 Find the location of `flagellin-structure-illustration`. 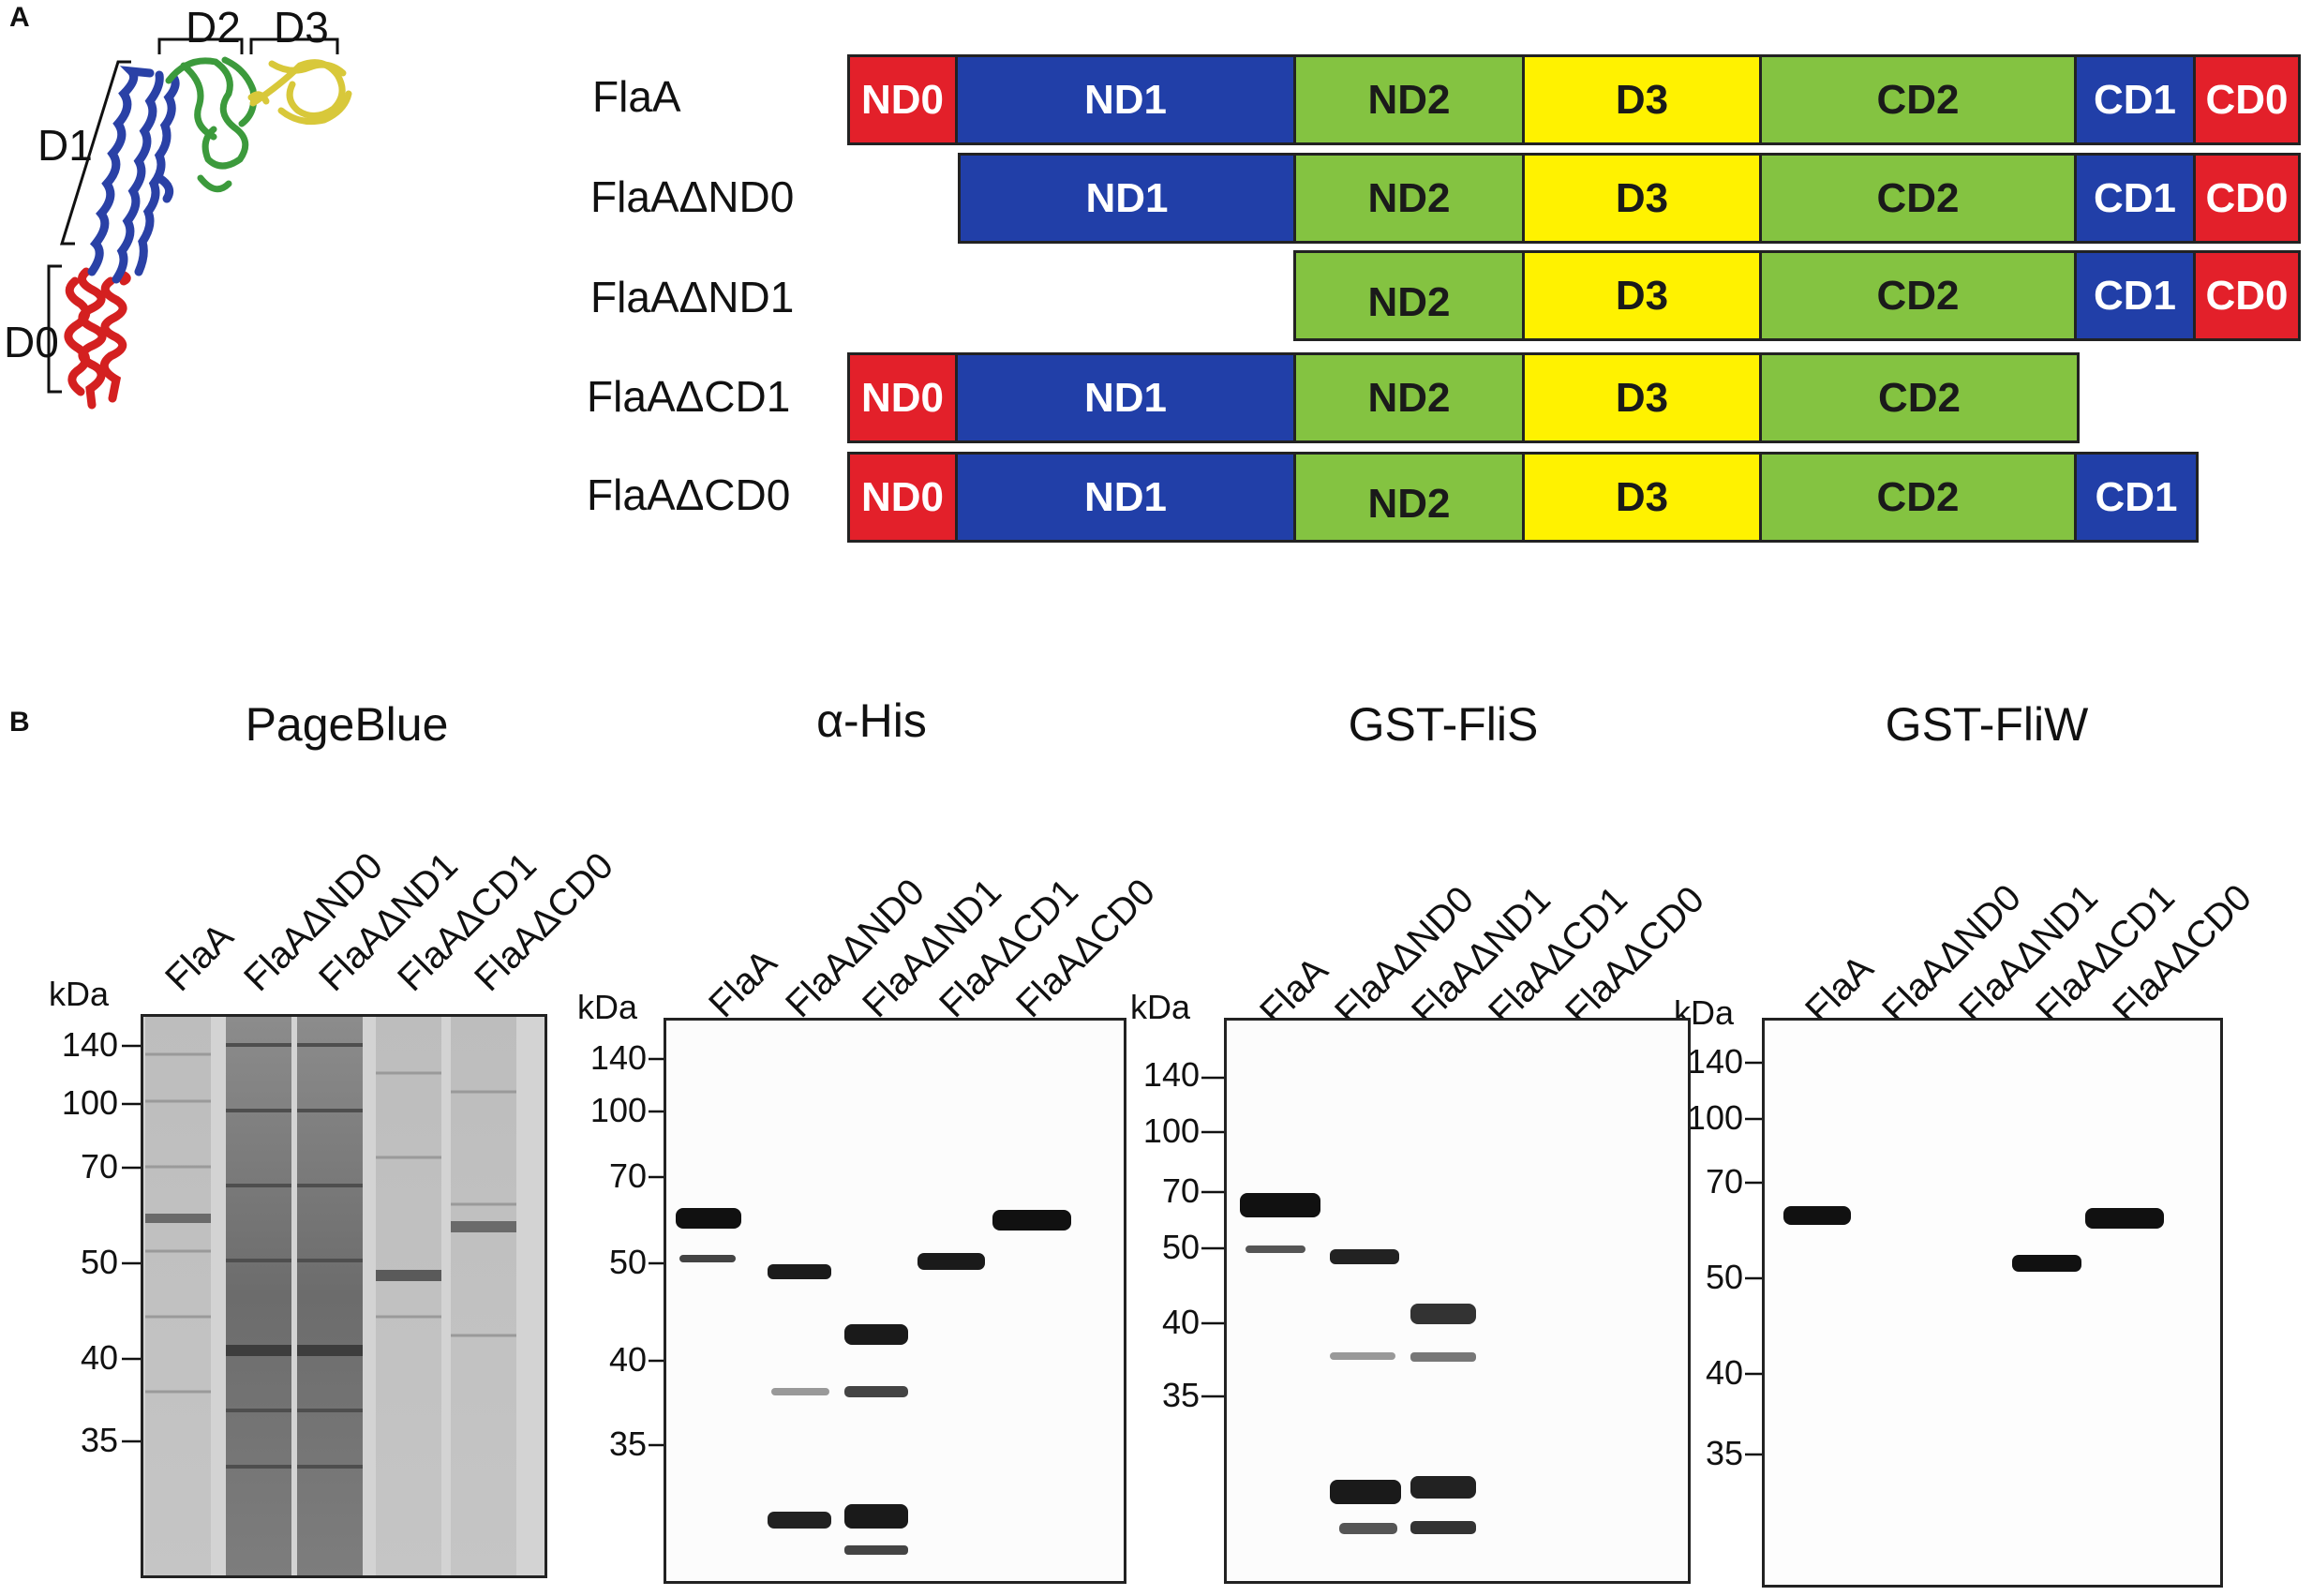

flagellin-structure-illustration is located at coordinates (199, 223).